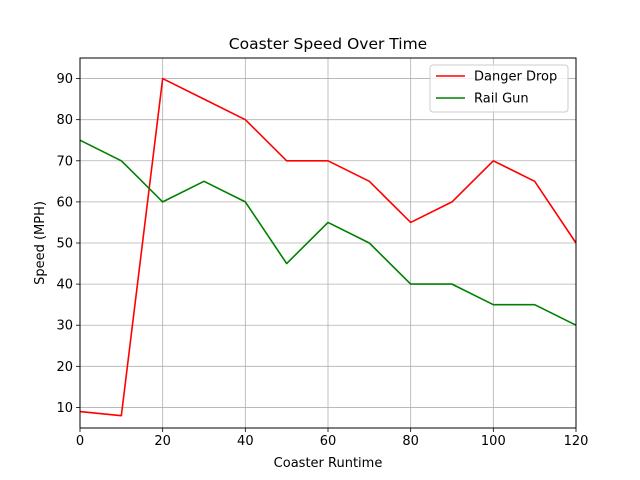 This screenshot has width=640, height=480. Describe the element at coordinates (410, 441) in the screenshot. I see `x-tick-label: 80` at that location.